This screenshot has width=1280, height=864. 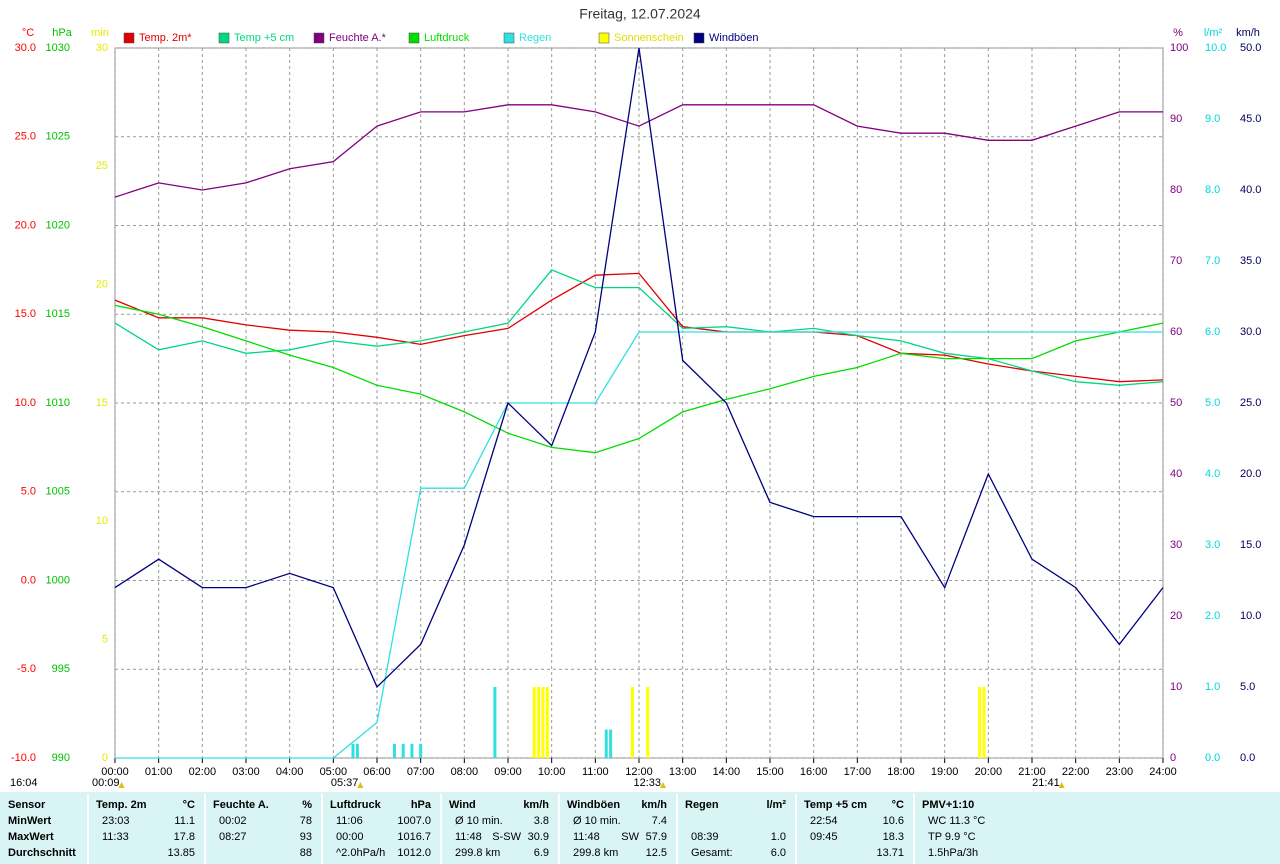 What do you see at coordinates (1212, 474) in the screenshot?
I see `y-tick-label: 4.0` at bounding box center [1212, 474].